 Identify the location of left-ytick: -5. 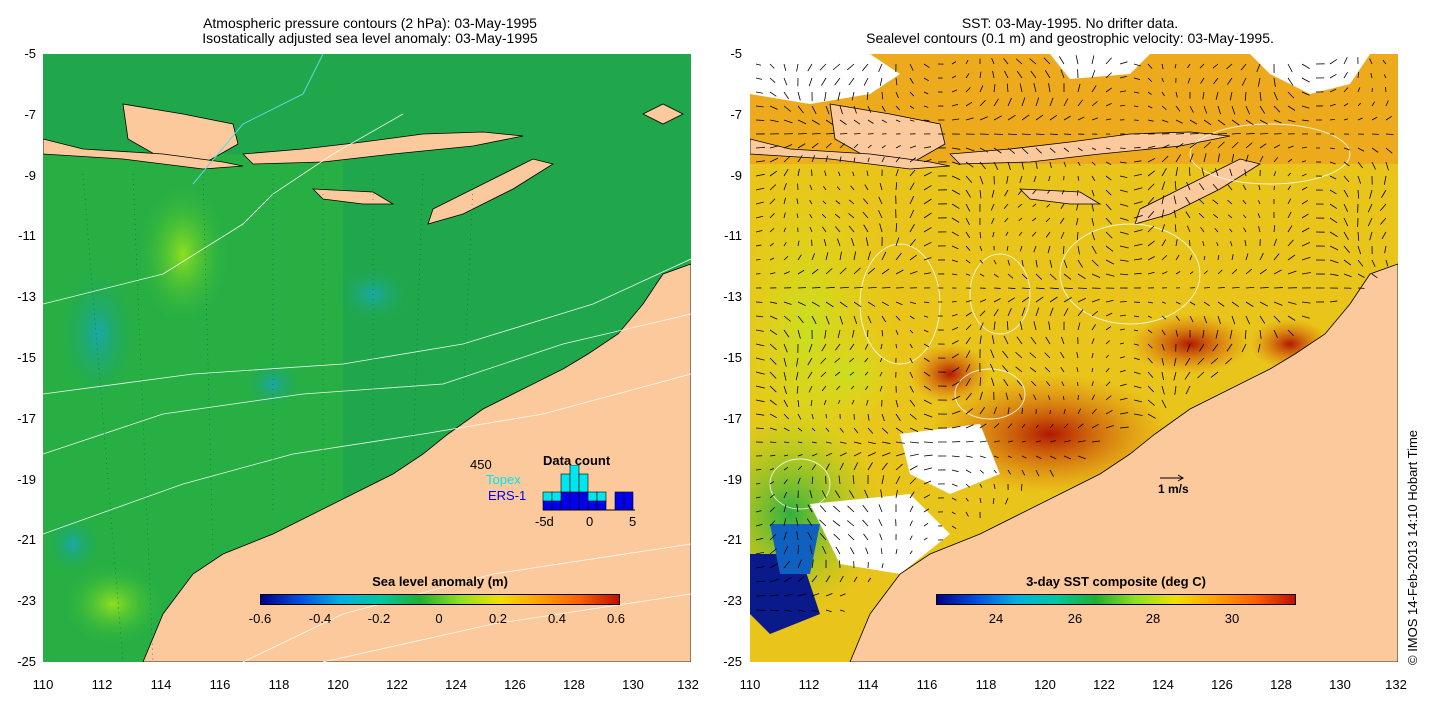
(30, 53).